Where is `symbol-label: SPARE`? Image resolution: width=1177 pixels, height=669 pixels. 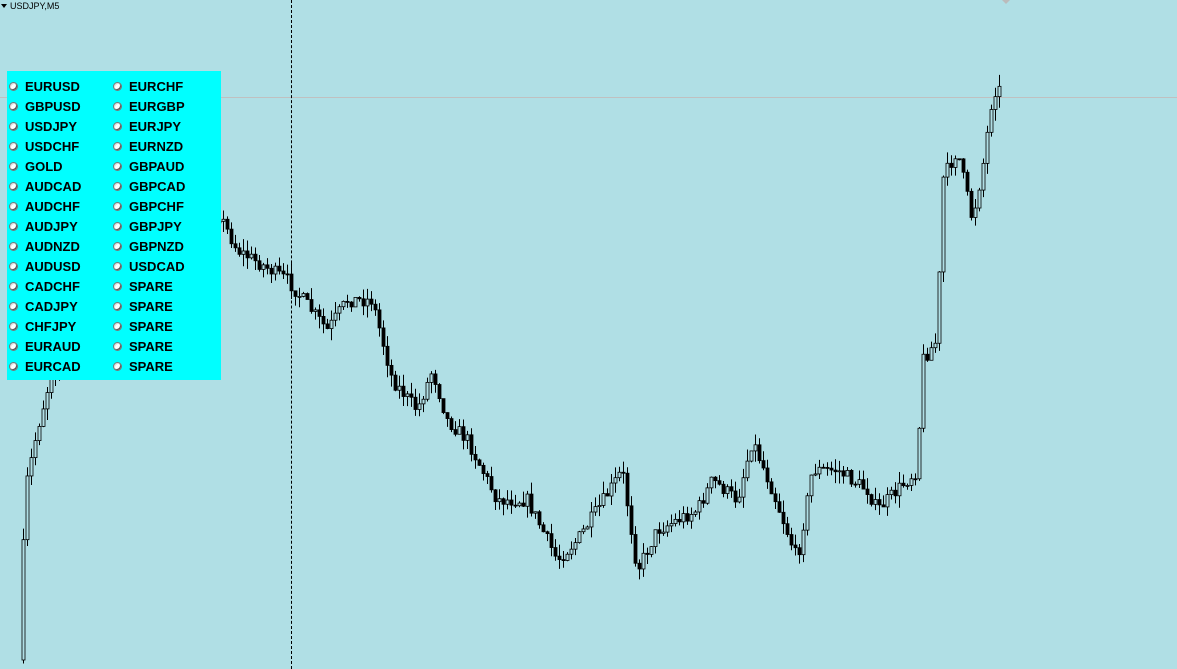
symbol-label: SPARE is located at coordinates (151, 346).